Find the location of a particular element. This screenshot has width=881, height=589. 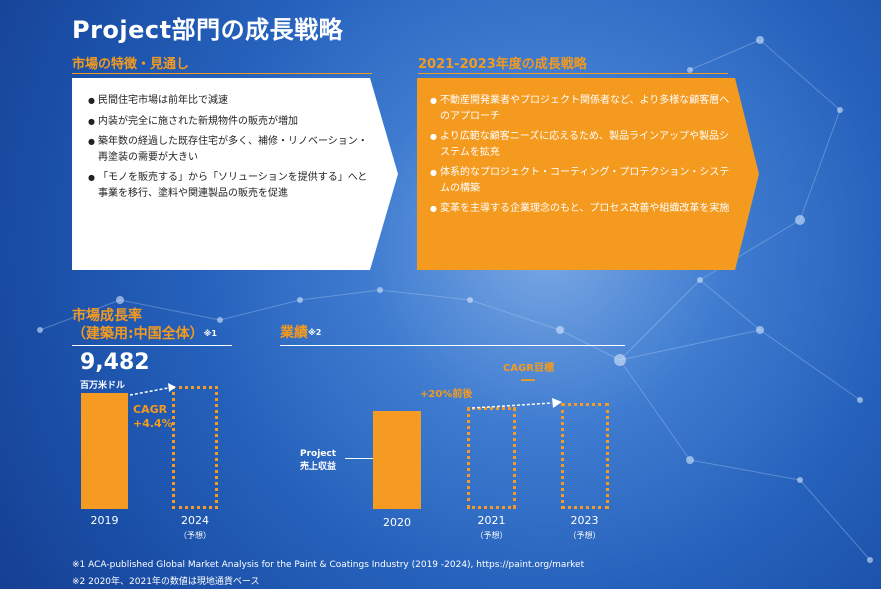

year-2021: 2021 is located at coordinates (491, 520).